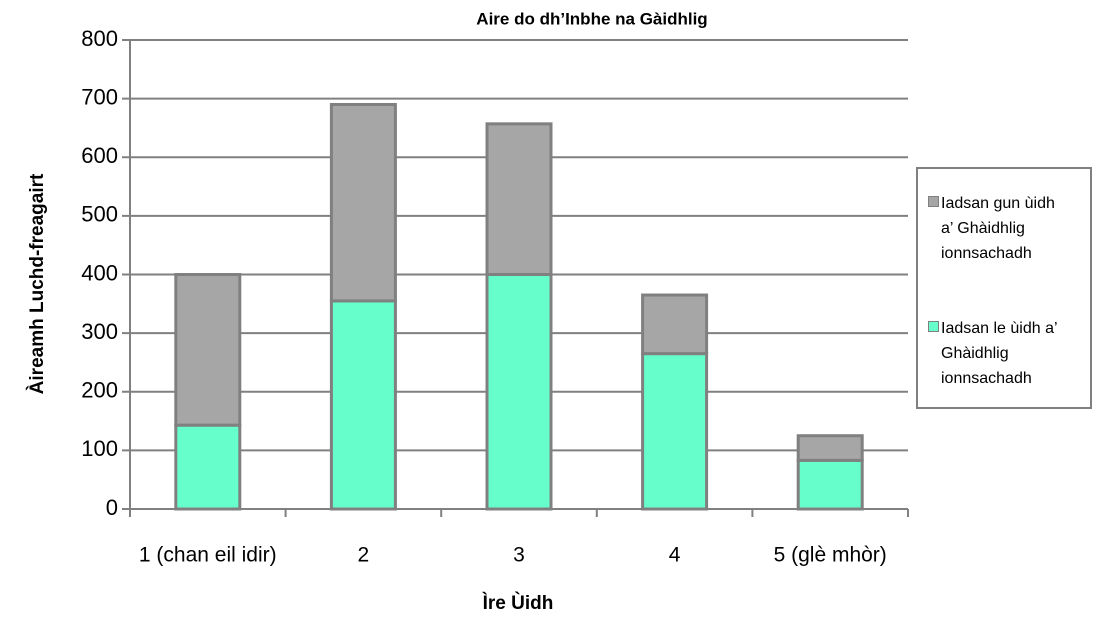 The height and width of the screenshot is (622, 1104). What do you see at coordinates (99, 96) in the screenshot?
I see `y-tick-label: 700` at bounding box center [99, 96].